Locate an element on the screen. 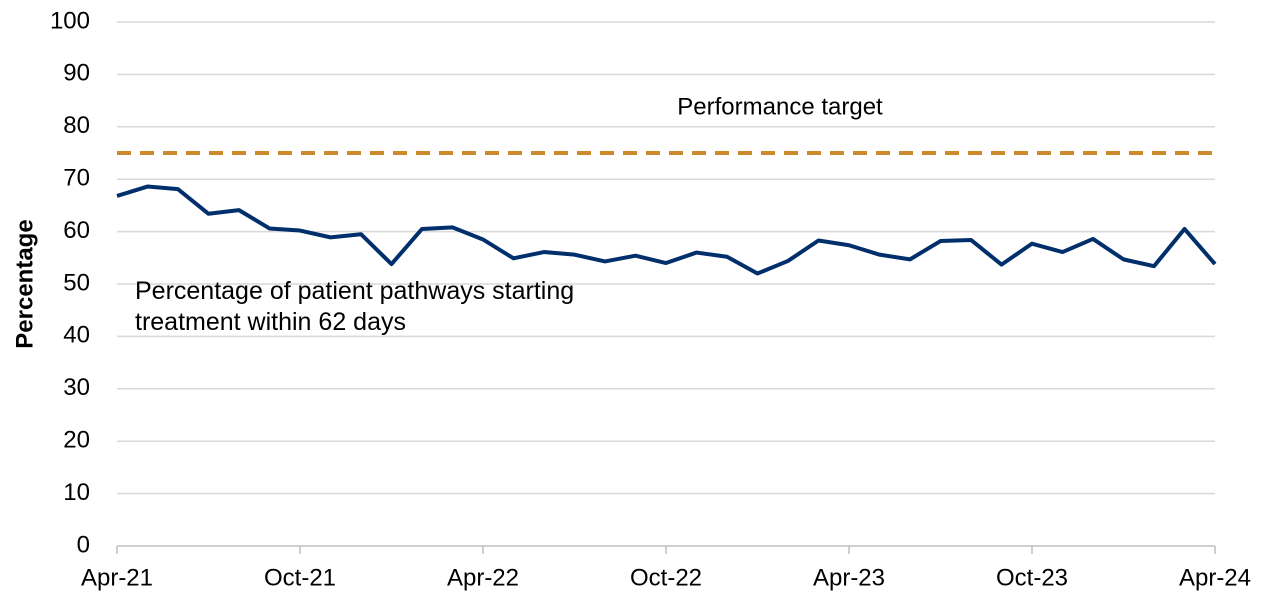 The height and width of the screenshot is (597, 1270). y-tick-label: 80 is located at coordinates (76, 125).